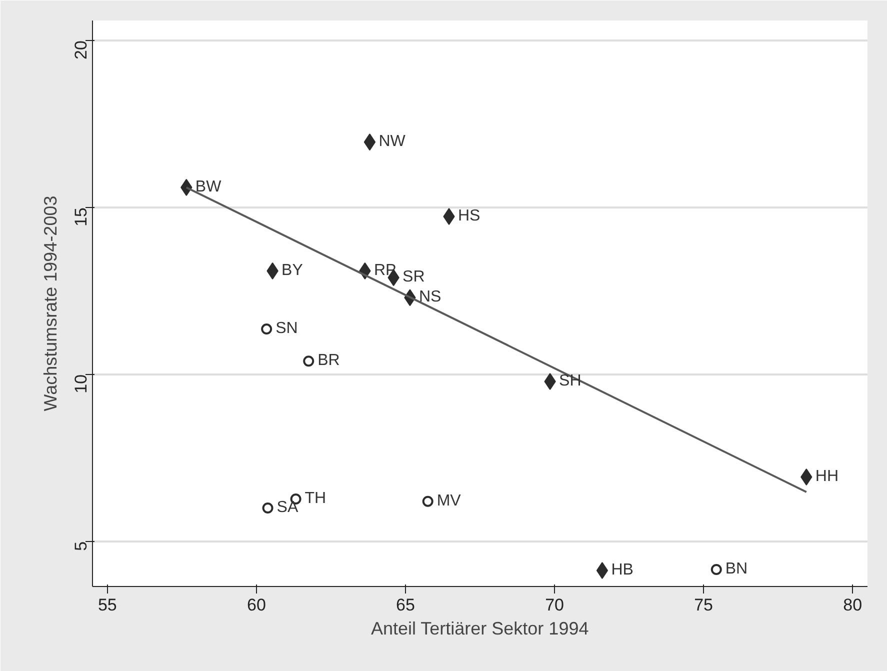 This screenshot has height=671, width=887. I want to click on data-label: BN, so click(736, 569).